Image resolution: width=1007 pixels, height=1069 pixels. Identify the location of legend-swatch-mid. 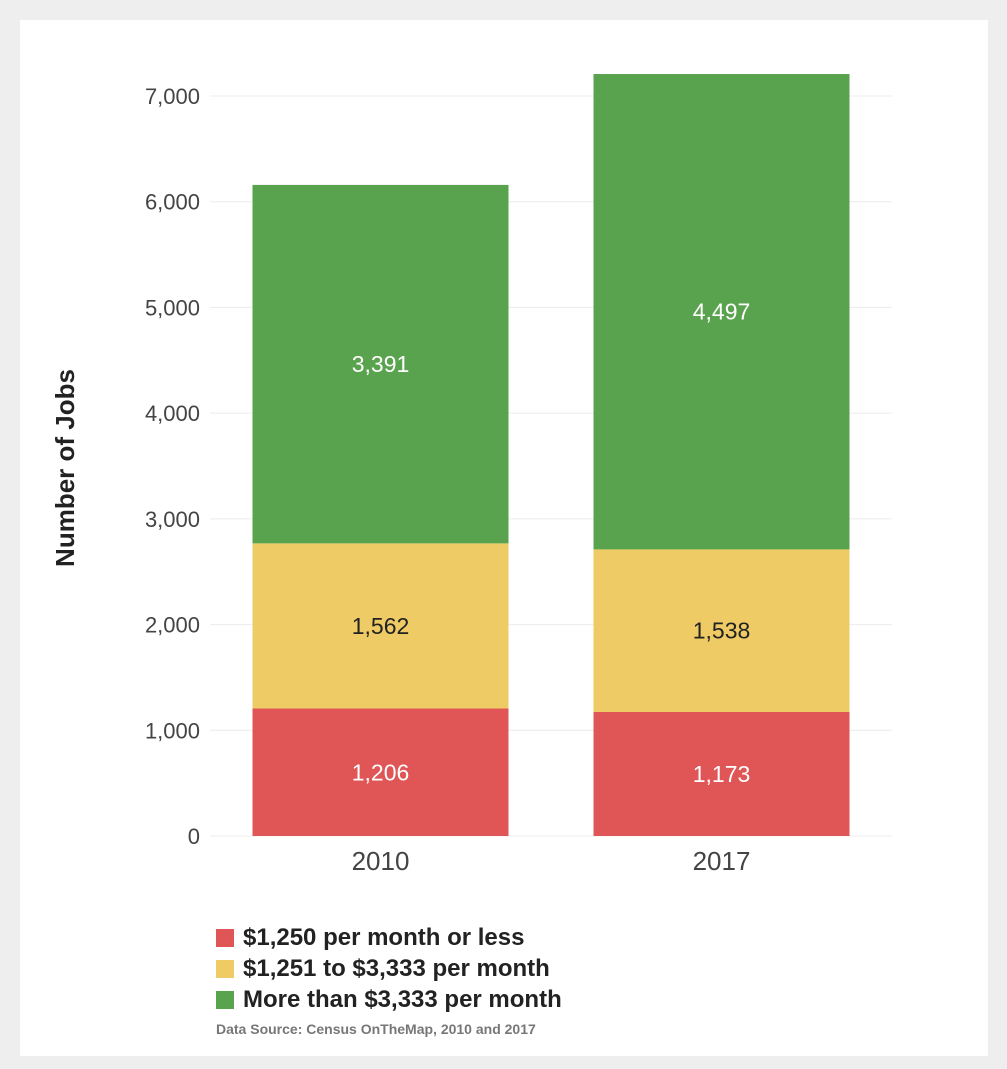
(225, 968).